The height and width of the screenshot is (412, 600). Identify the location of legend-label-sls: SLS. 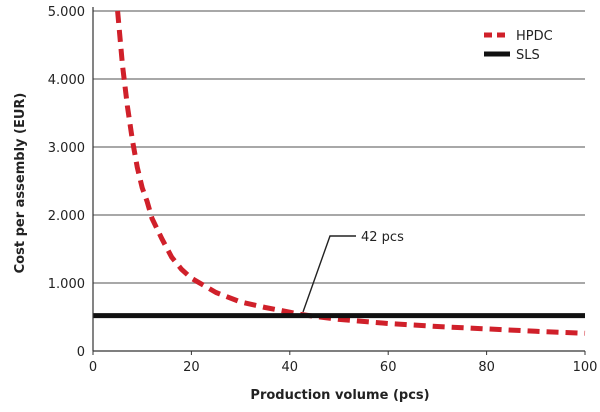
(528, 55).